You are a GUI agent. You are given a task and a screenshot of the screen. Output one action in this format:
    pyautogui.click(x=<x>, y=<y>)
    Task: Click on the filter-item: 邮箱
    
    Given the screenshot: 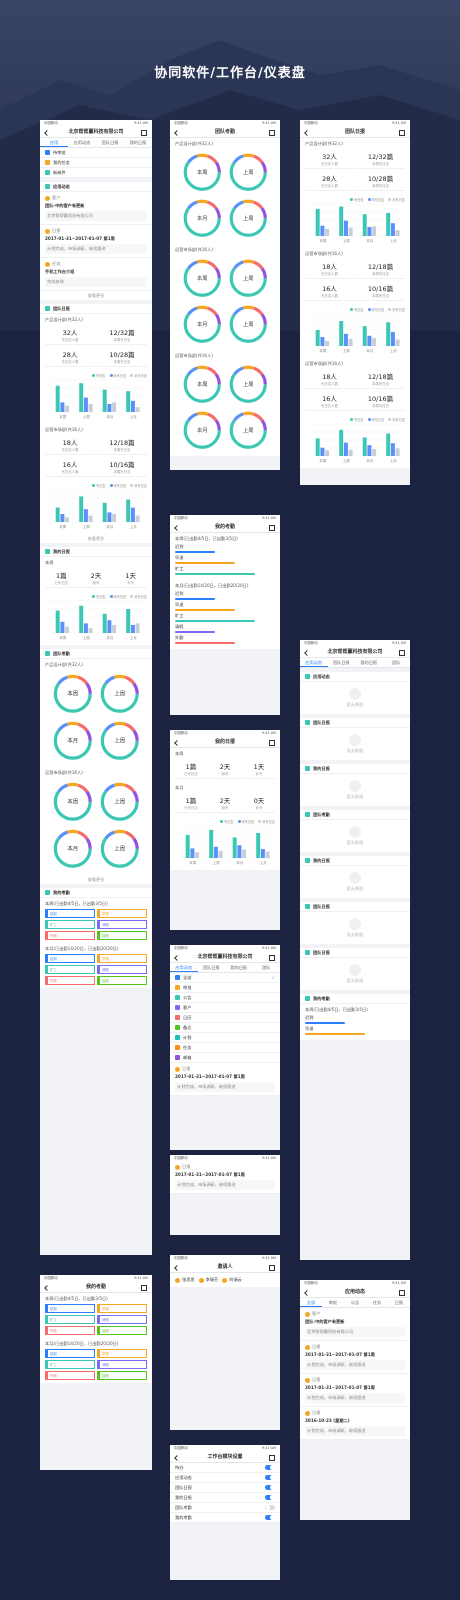 What is the action you would take?
    pyautogui.click(x=225, y=1058)
    